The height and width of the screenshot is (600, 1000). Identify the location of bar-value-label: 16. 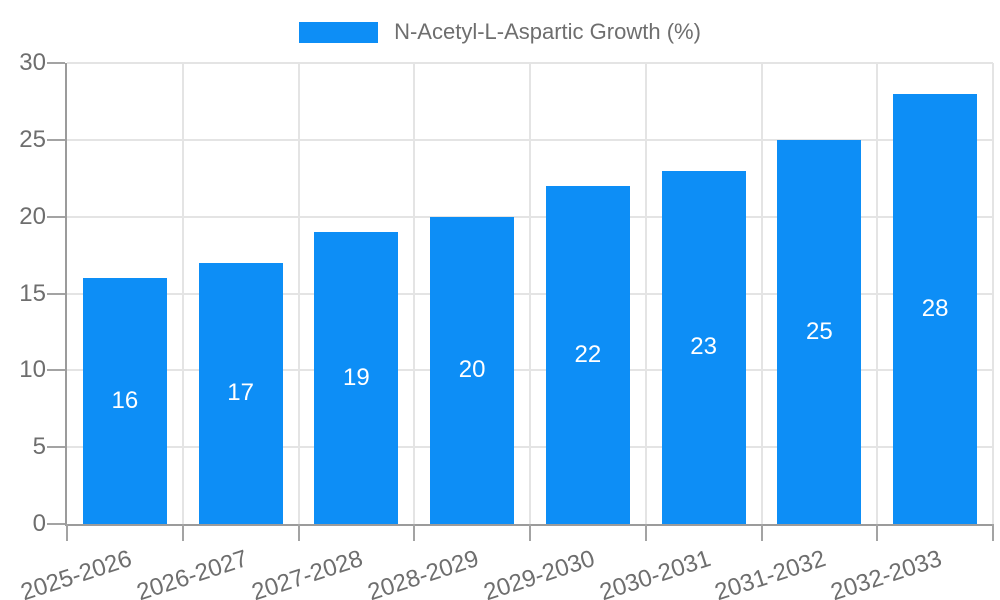
(125, 401).